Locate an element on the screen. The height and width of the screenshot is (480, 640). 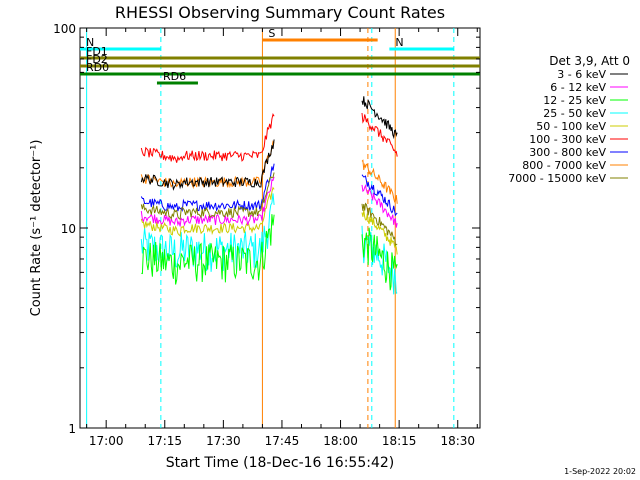
legend-label-4: 50 - 100 keV is located at coordinates (571, 126).